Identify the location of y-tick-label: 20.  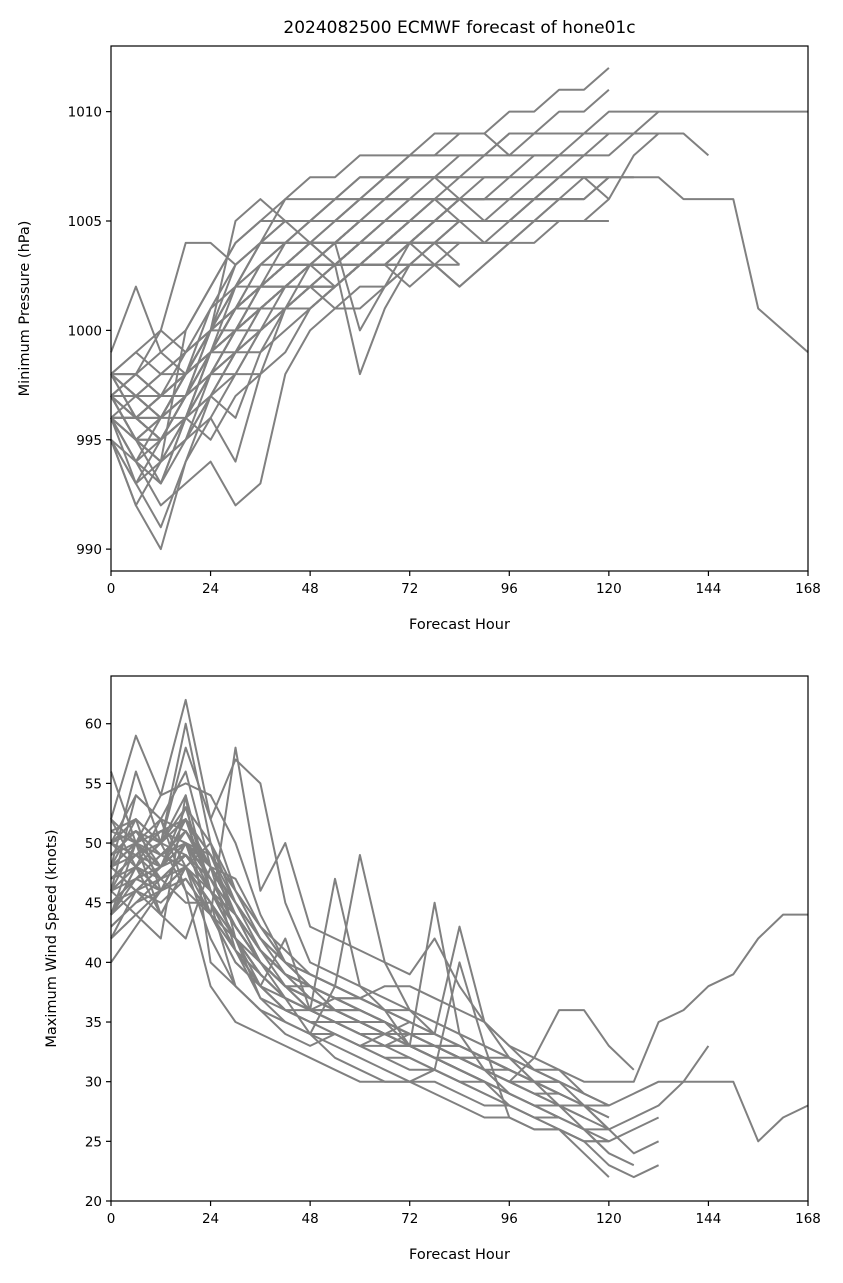
(93, 1202).